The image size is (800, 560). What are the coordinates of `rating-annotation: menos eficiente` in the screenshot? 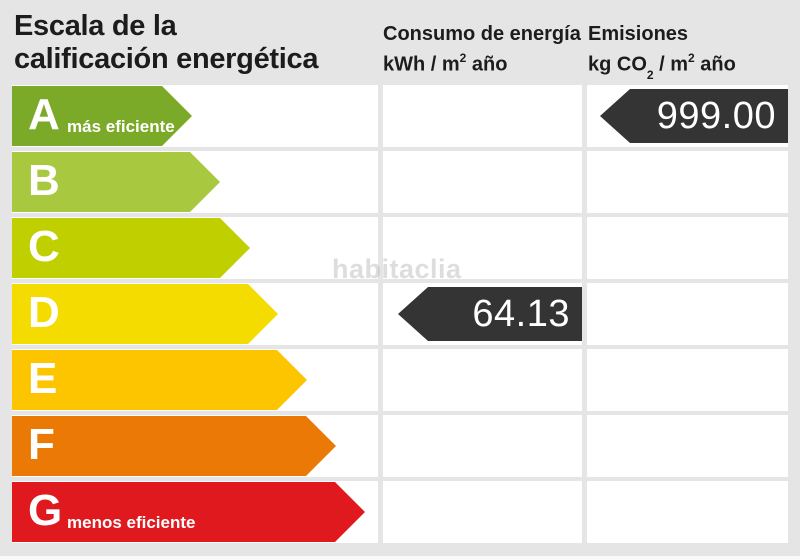 It's located at (131, 522).